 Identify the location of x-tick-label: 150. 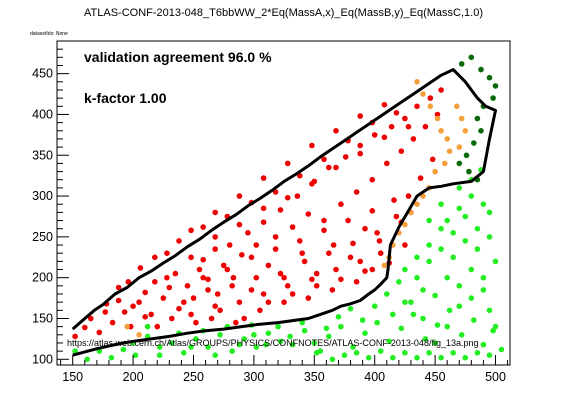
(72, 377).